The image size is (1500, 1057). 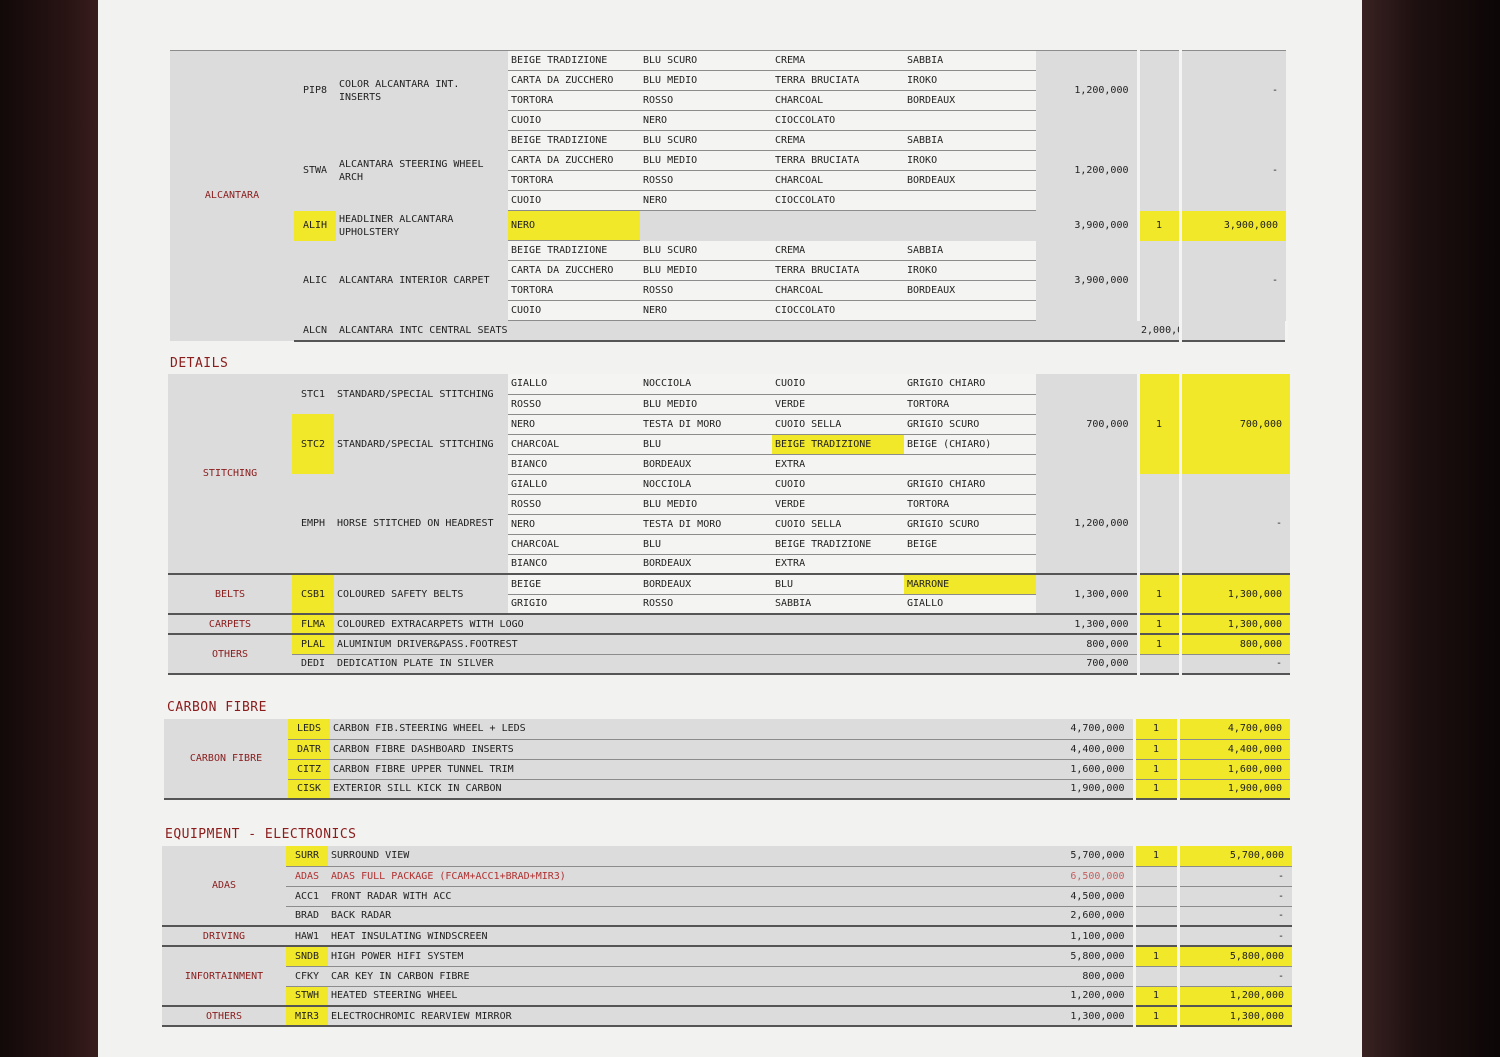 I want to click on option-price: 4,500,000, so click(x=1082, y=896).